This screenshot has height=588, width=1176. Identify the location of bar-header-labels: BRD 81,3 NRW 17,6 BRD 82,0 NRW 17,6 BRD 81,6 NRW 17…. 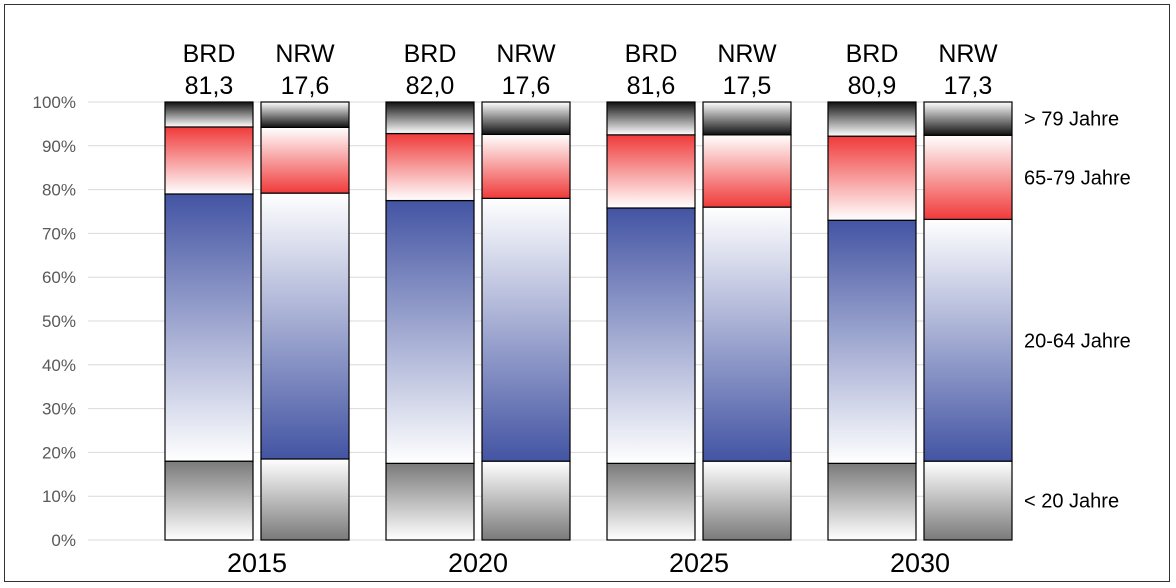
(590, 70).